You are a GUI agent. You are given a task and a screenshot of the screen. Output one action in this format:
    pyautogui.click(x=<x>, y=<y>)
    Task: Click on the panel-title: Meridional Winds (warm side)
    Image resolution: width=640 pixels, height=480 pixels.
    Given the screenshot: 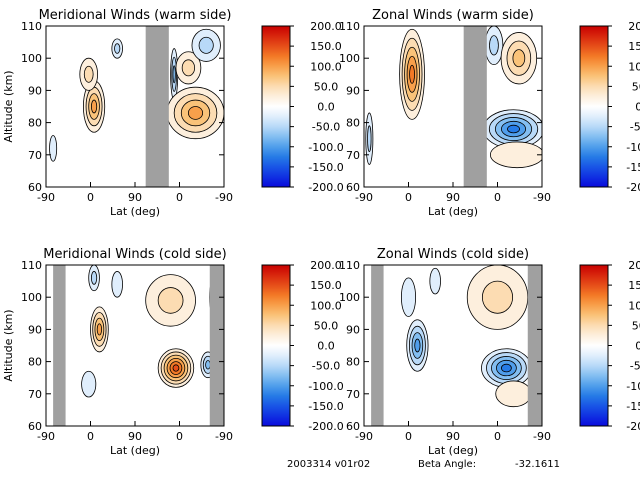 What is the action you would take?
    pyautogui.click(x=135, y=15)
    